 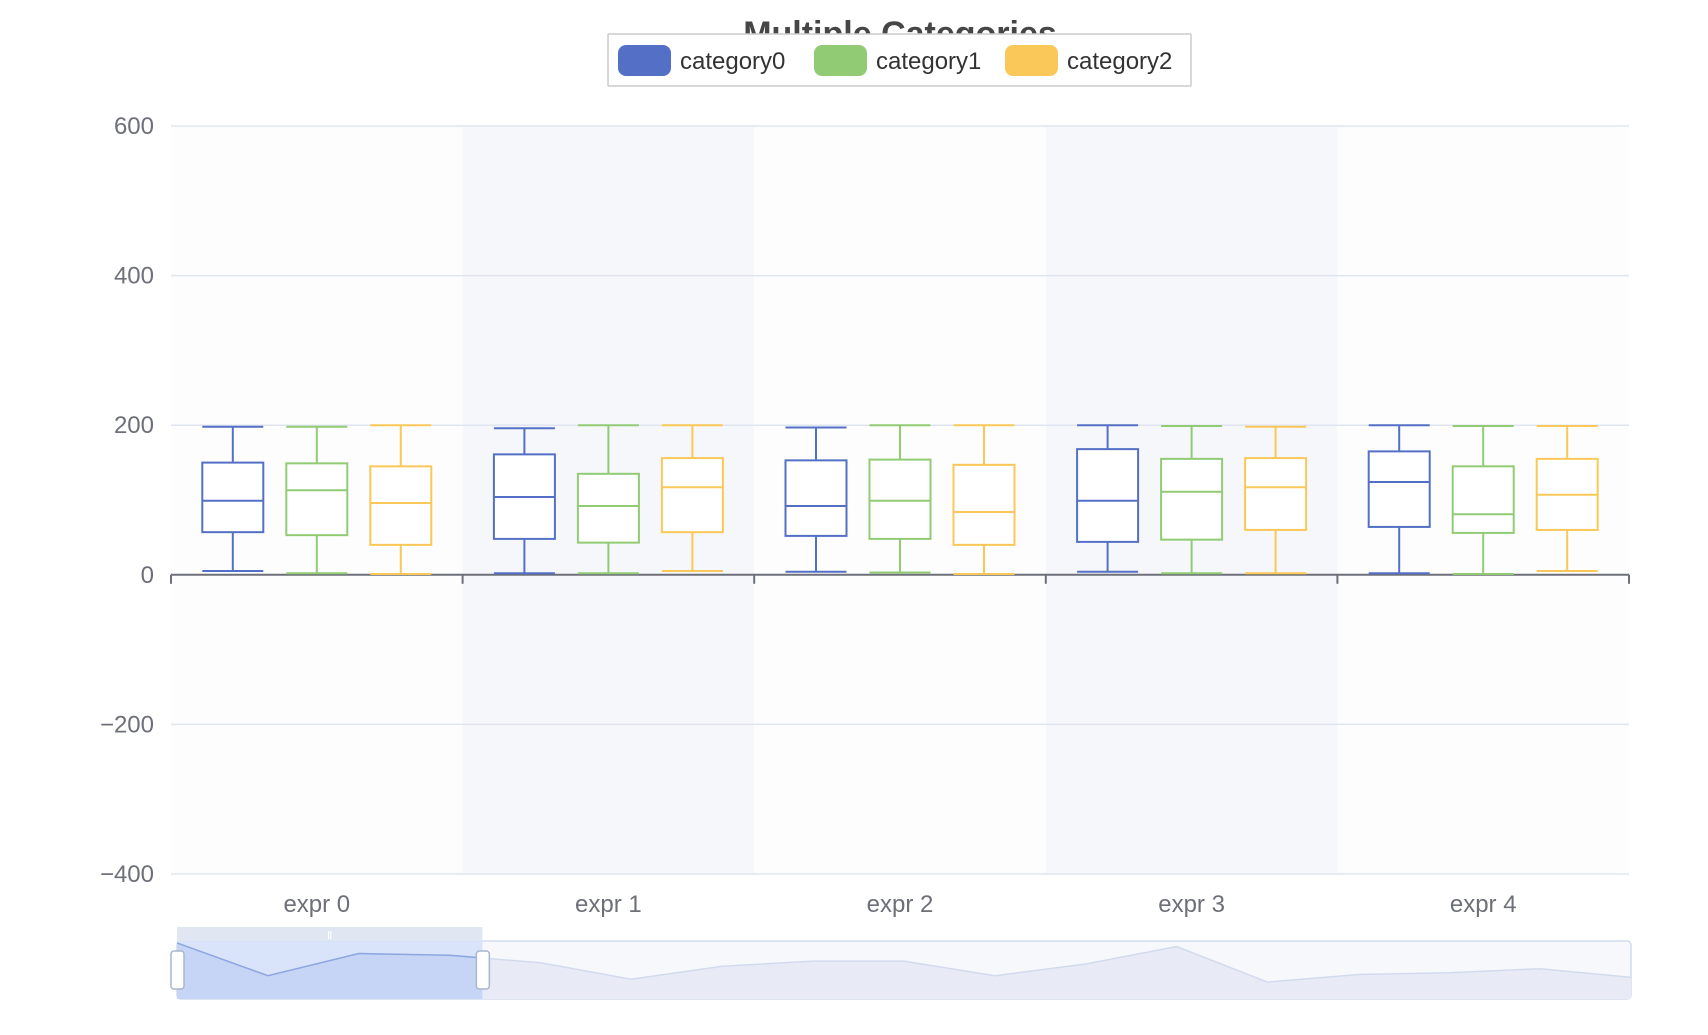 I want to click on box-series, so click(x=900, y=500).